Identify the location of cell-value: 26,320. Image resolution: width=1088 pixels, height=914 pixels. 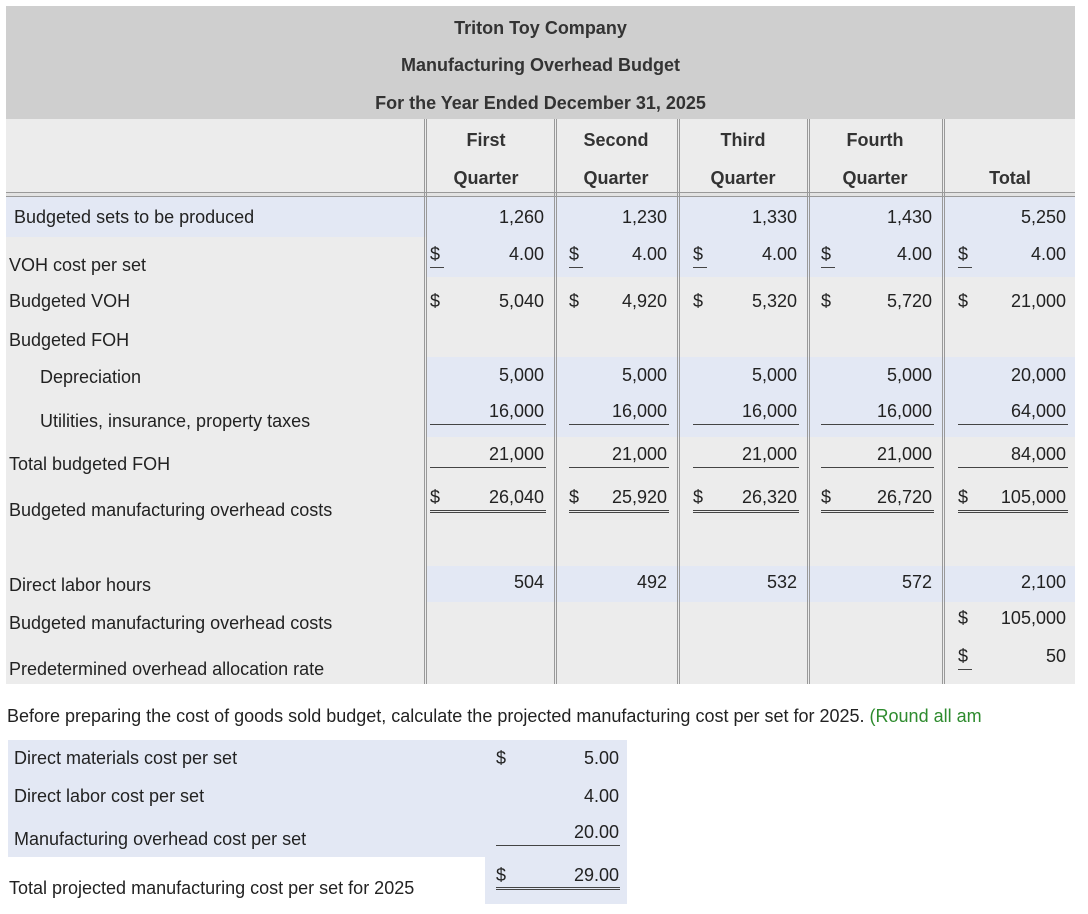
(769, 497).